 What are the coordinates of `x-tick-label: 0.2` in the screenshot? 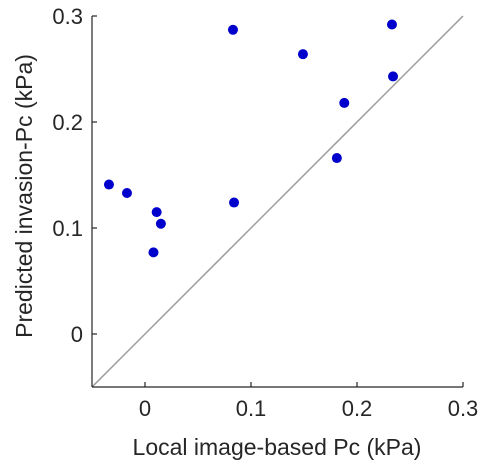 It's located at (357, 408).